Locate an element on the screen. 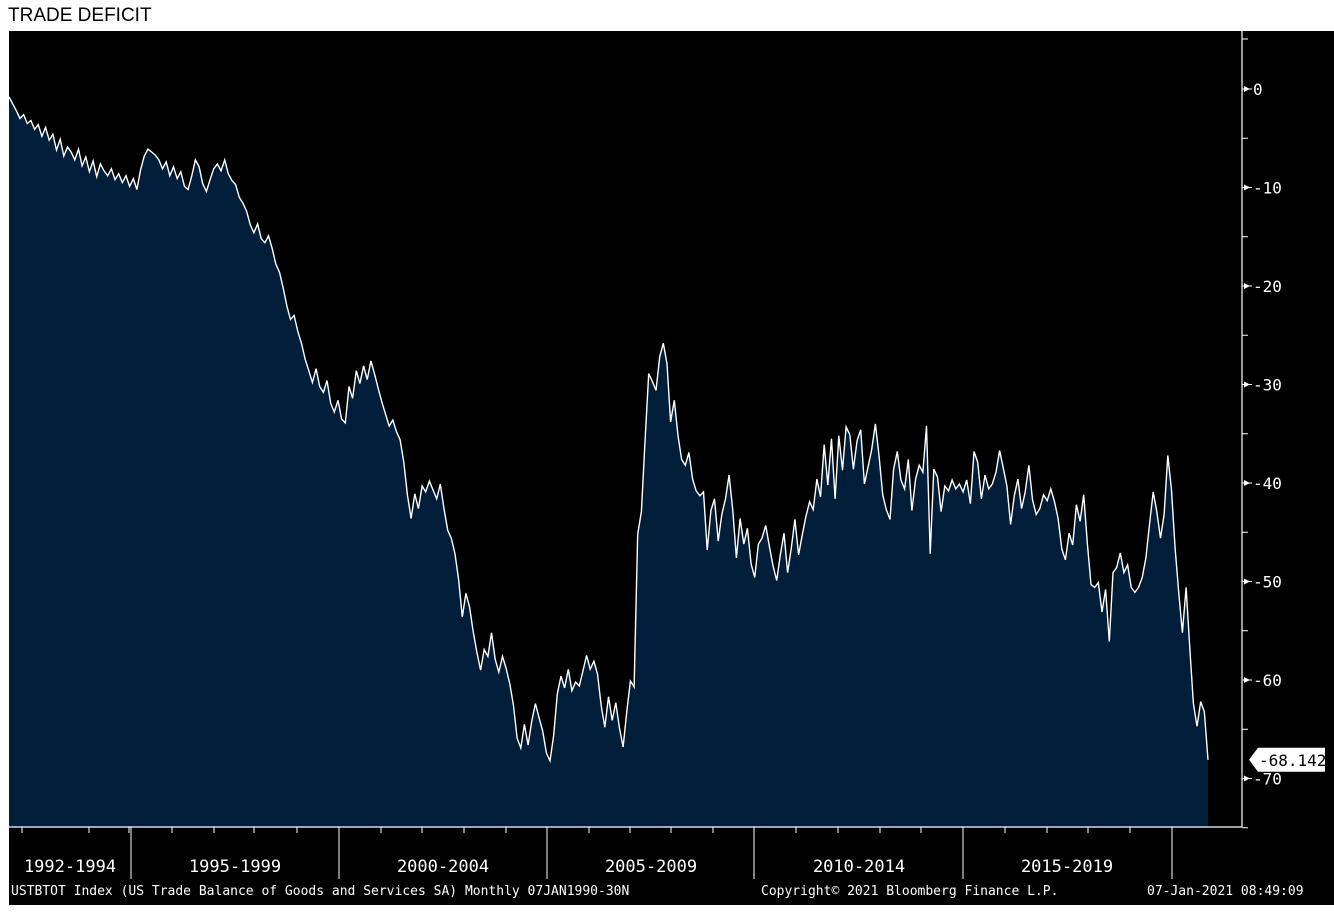  y-tick-label: -70 is located at coordinates (1267, 779).